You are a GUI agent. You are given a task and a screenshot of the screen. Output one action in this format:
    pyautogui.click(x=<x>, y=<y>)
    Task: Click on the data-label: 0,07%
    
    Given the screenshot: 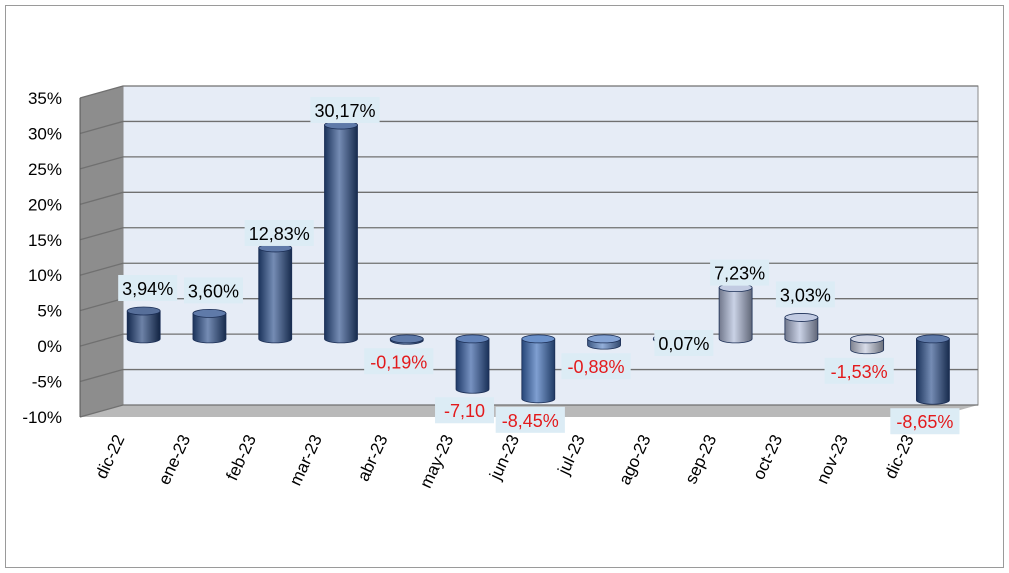 What is the action you would take?
    pyautogui.click(x=683, y=344)
    